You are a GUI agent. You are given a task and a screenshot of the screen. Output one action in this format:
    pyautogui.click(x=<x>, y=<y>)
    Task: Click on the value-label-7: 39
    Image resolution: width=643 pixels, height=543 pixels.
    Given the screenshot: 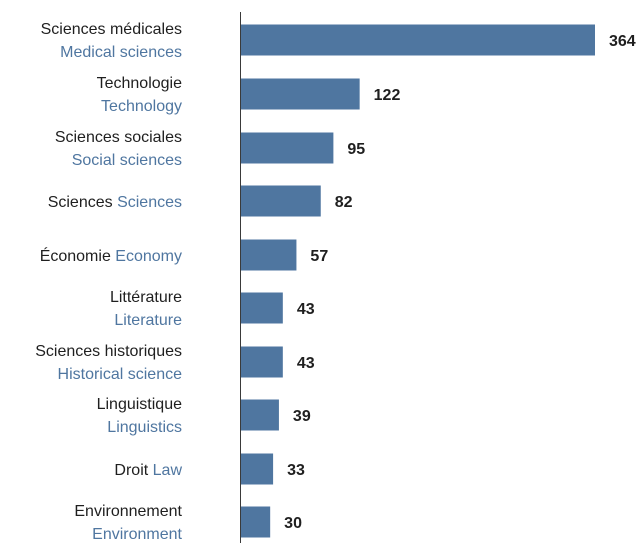 What is the action you would take?
    pyautogui.click(x=302, y=416)
    